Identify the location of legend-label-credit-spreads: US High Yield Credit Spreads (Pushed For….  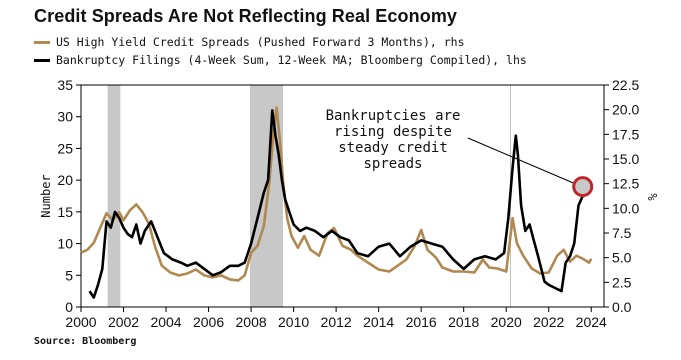
(260, 42).